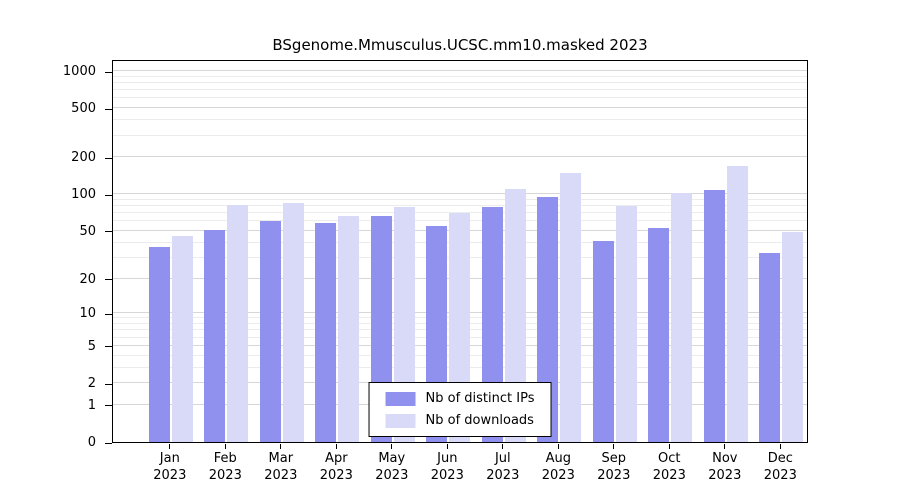 The height and width of the screenshot is (500, 900). What do you see at coordinates (659, 334) in the screenshot?
I see `bar-nb-of-distinct-ips-oct` at bounding box center [659, 334].